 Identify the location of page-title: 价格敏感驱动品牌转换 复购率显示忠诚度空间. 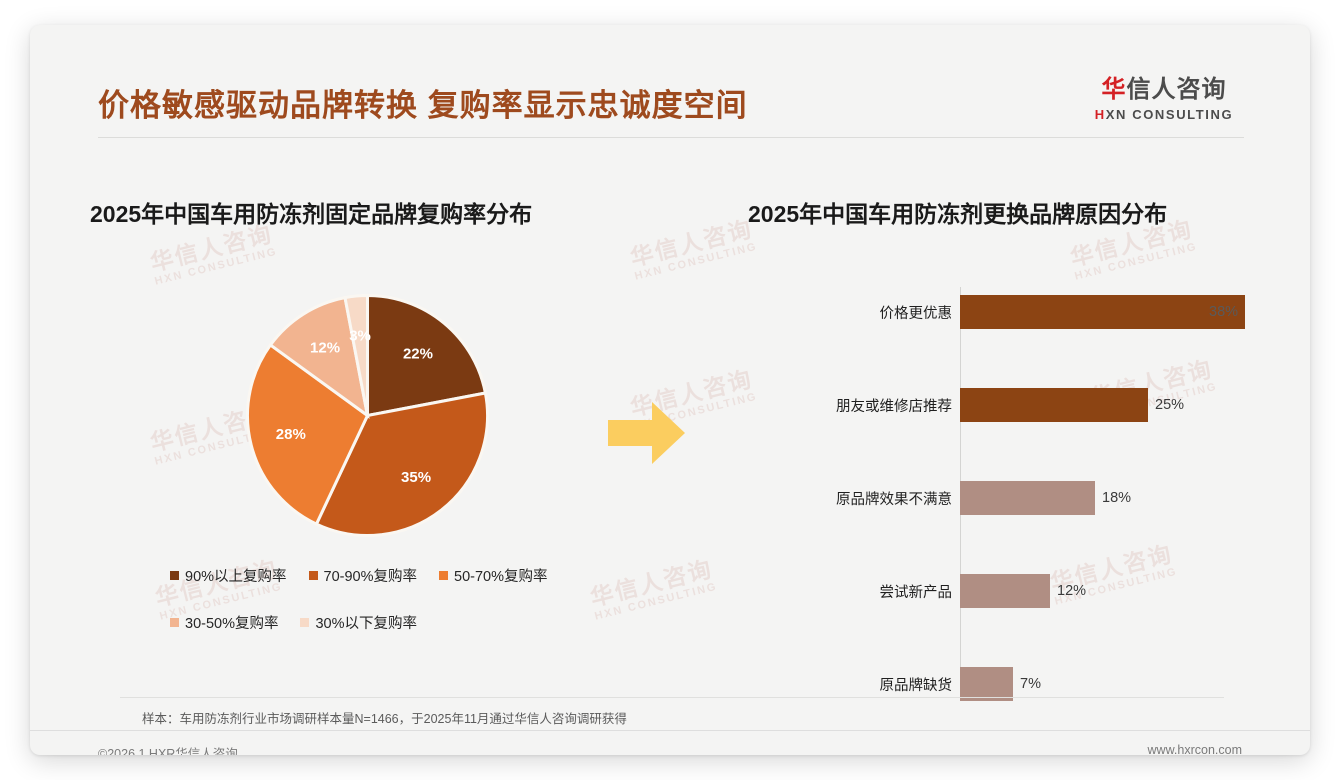
(423, 105).